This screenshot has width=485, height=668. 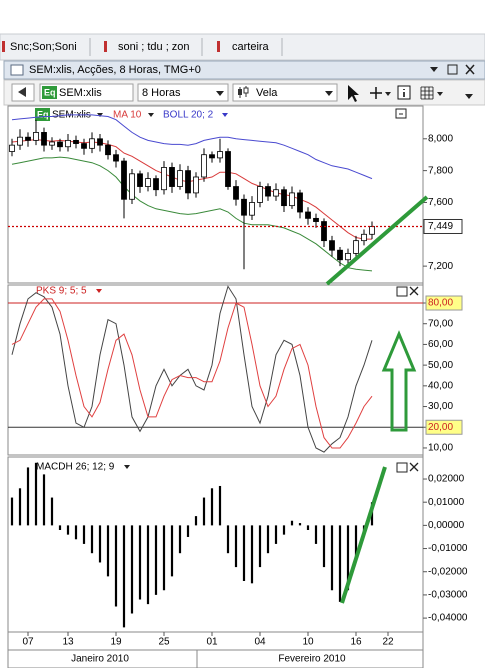 What do you see at coordinates (427, 93) in the screenshot?
I see `grid-tool` at bounding box center [427, 93].